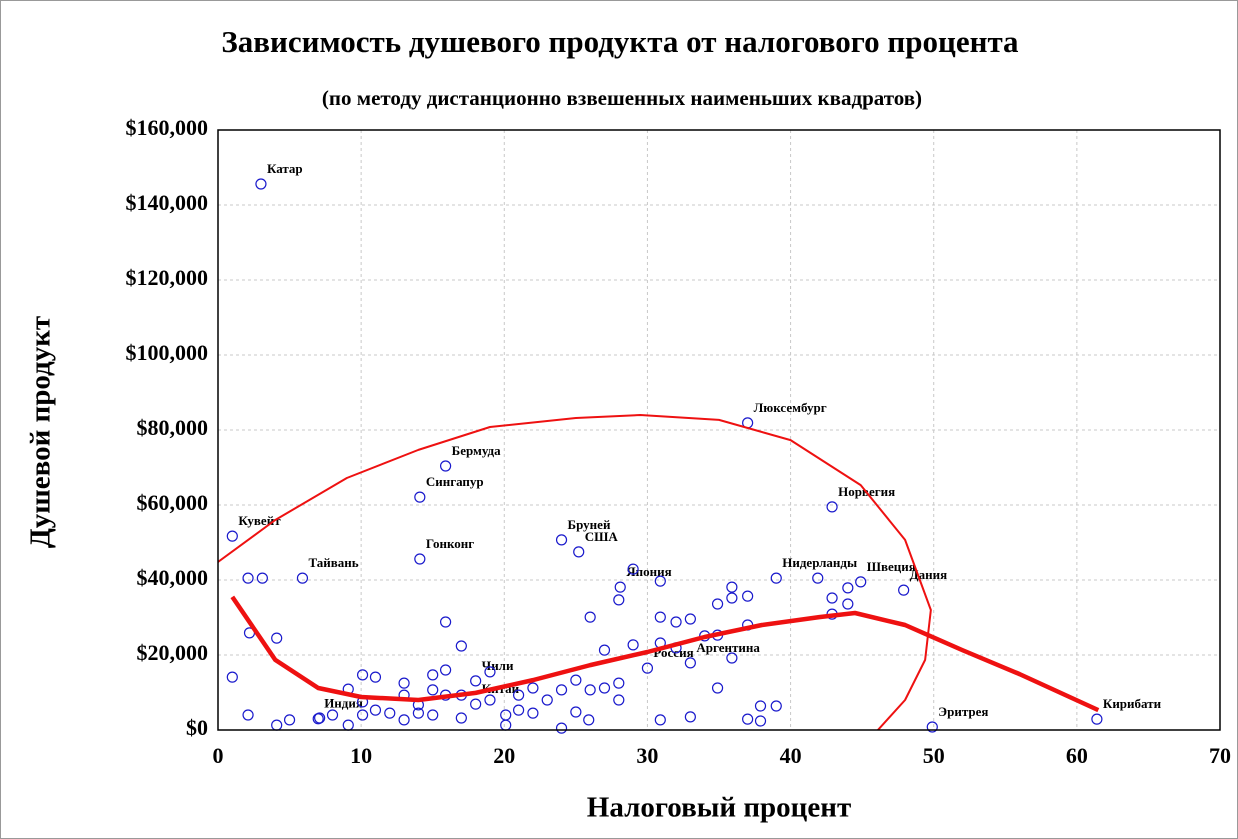 This screenshot has width=1238, height=839. Describe the element at coordinates (218, 755) in the screenshot. I see `x-tick-label: 0` at that location.